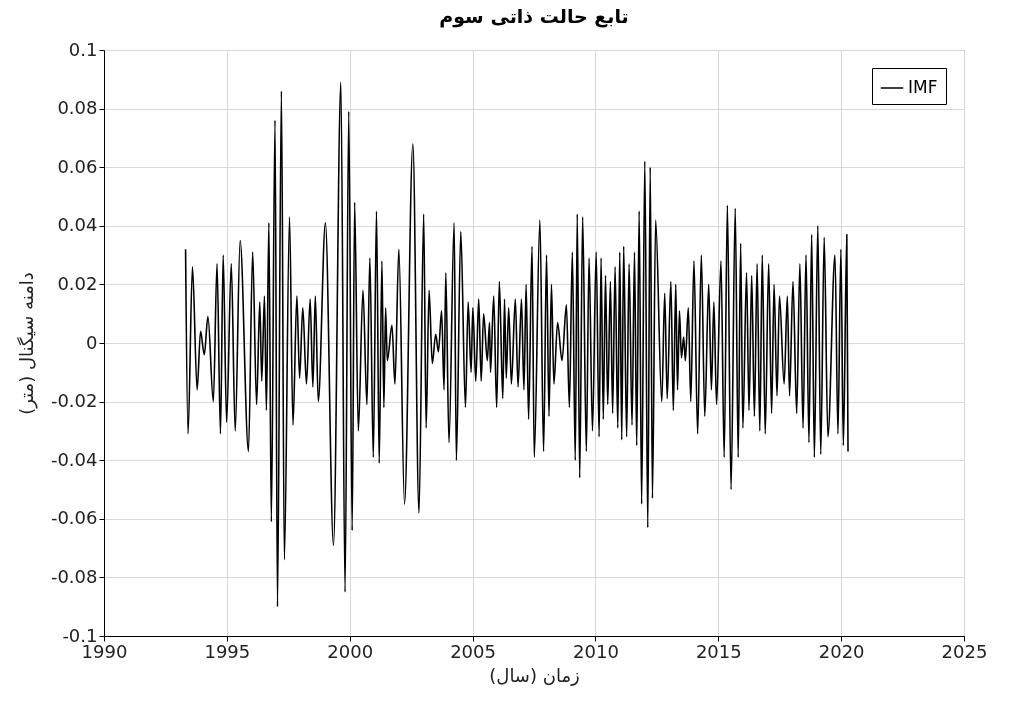 Image resolution: width=1026 pixels, height=718 pixels. What do you see at coordinates (964, 651) in the screenshot?
I see `x-tick-label: 2025` at bounding box center [964, 651].